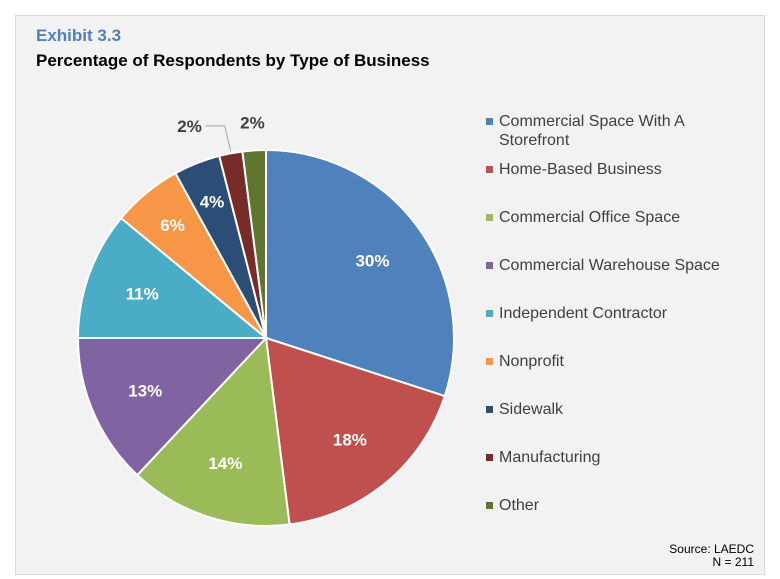 This screenshot has height=579, width=780. I want to click on legend-item: Commercial Space With A Storefront, so click(616, 131).